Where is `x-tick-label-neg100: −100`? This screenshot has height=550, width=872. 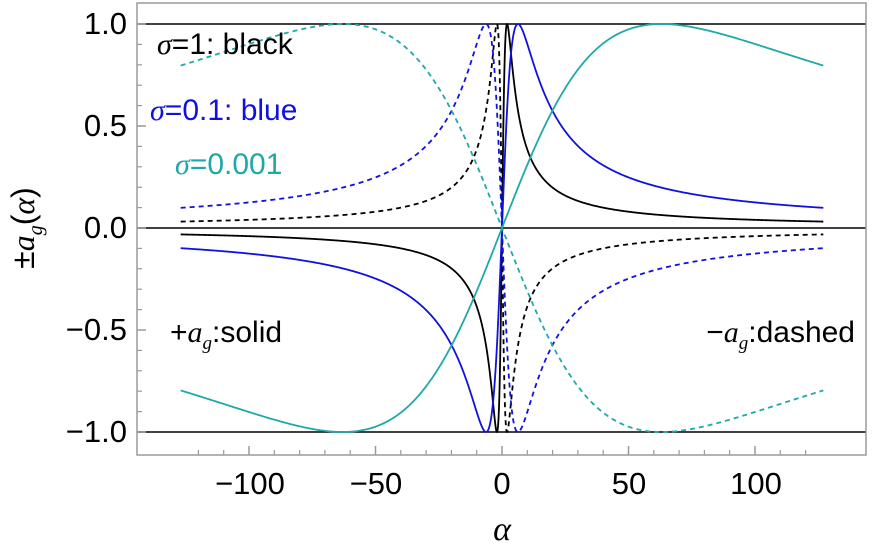 x-tick-label-neg100: −100 is located at coordinates (250, 483).